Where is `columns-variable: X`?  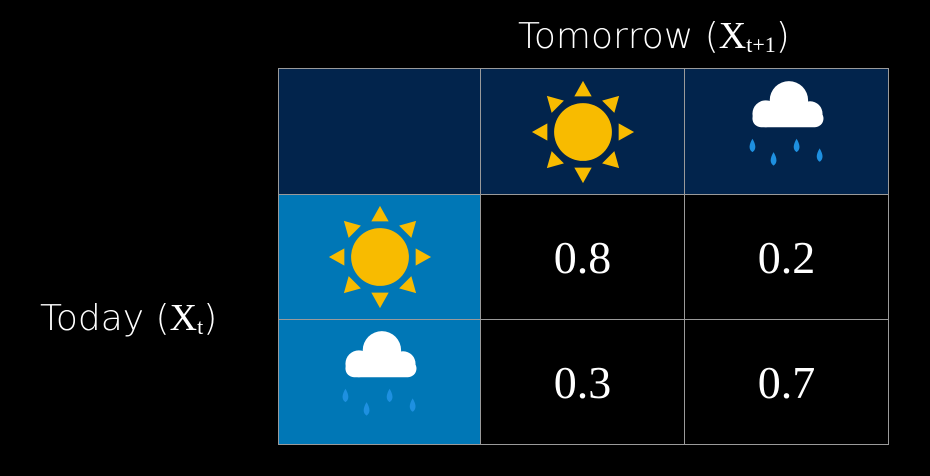
columns-variable: X is located at coordinates (732, 36).